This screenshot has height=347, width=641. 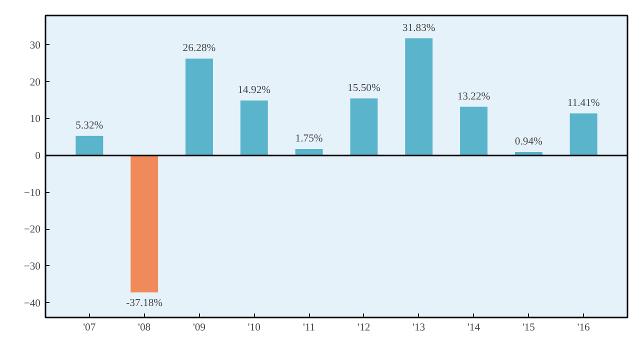 I want to click on data-label: 1.75%, so click(x=309, y=139).